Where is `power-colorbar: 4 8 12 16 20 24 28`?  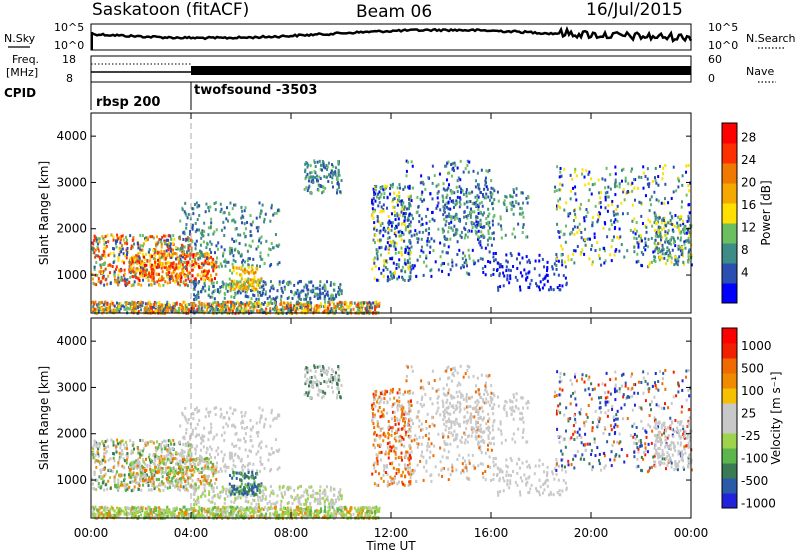
power-colorbar: 4 8 12 16 20 24 28 is located at coordinates (738, 213).